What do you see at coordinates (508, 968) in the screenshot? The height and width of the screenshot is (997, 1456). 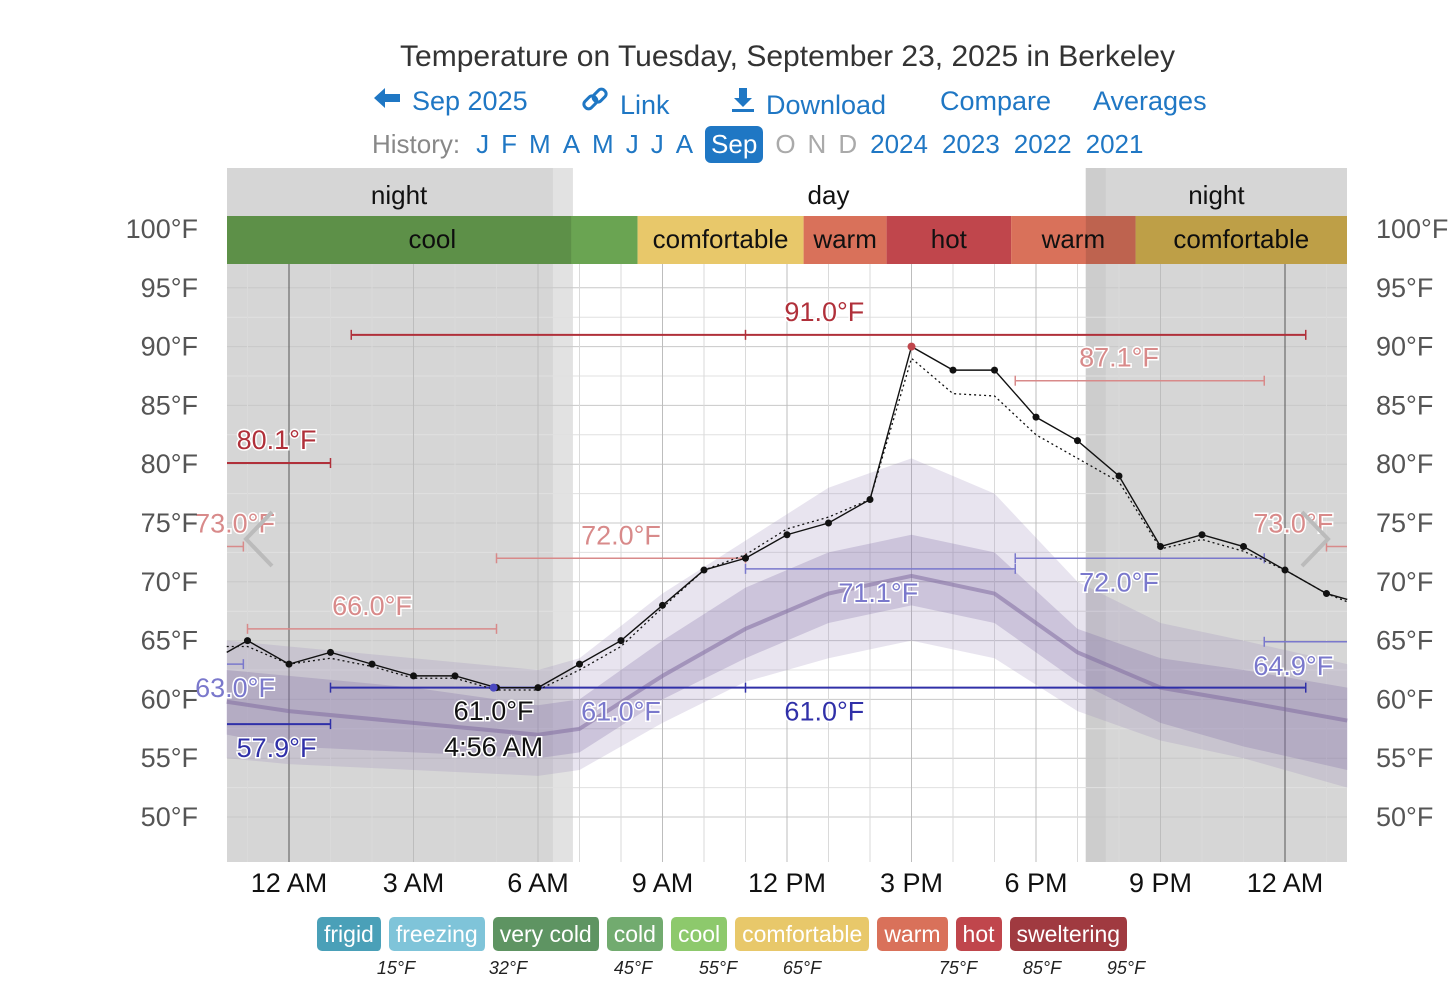 I see `legend-threshold: 32°F` at bounding box center [508, 968].